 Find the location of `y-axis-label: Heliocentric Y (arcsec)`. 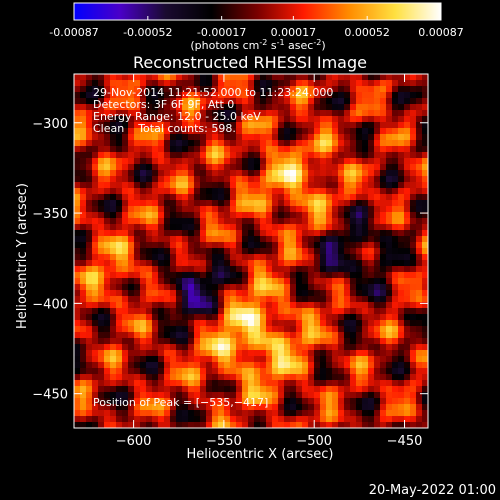

y-axis-label: Heliocentric Y (arcsec) is located at coordinates (22, 256).